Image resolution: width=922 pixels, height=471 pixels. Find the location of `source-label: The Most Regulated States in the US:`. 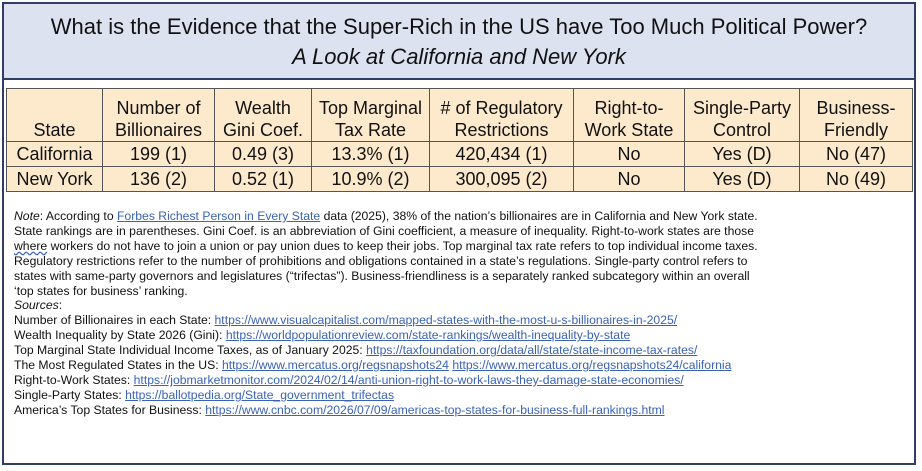

source-label: The Most Regulated States in the US: is located at coordinates (118, 365).